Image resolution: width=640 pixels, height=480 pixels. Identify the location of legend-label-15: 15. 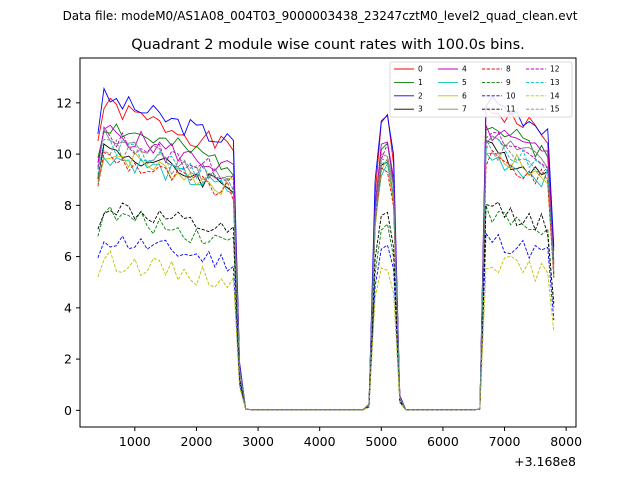
(555, 109).